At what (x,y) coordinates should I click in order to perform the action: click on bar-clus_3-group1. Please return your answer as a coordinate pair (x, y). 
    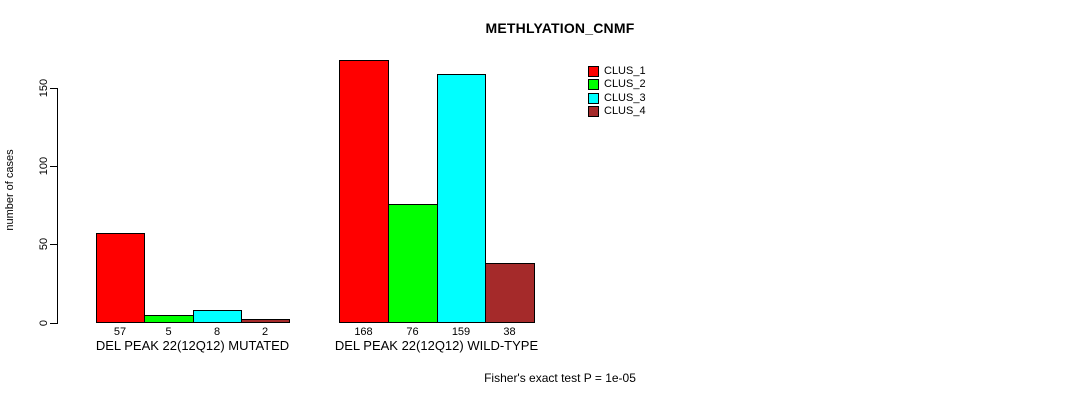
    Looking at the image, I should click on (217, 316).